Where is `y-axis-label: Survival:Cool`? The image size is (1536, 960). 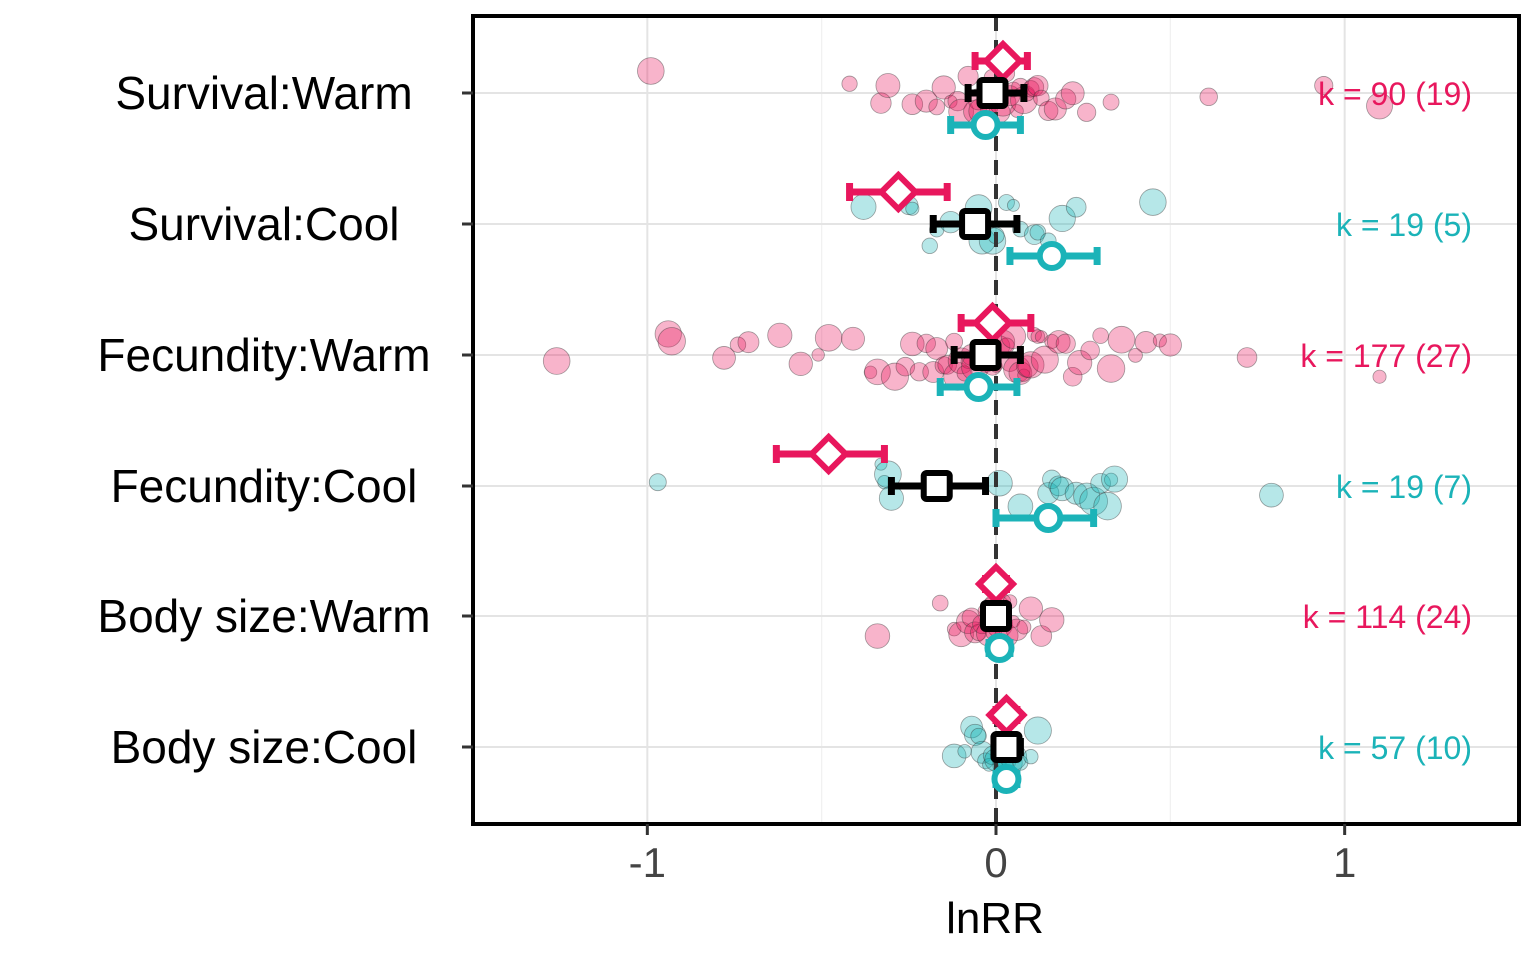 y-axis-label: Survival:Cool is located at coordinates (264, 224).